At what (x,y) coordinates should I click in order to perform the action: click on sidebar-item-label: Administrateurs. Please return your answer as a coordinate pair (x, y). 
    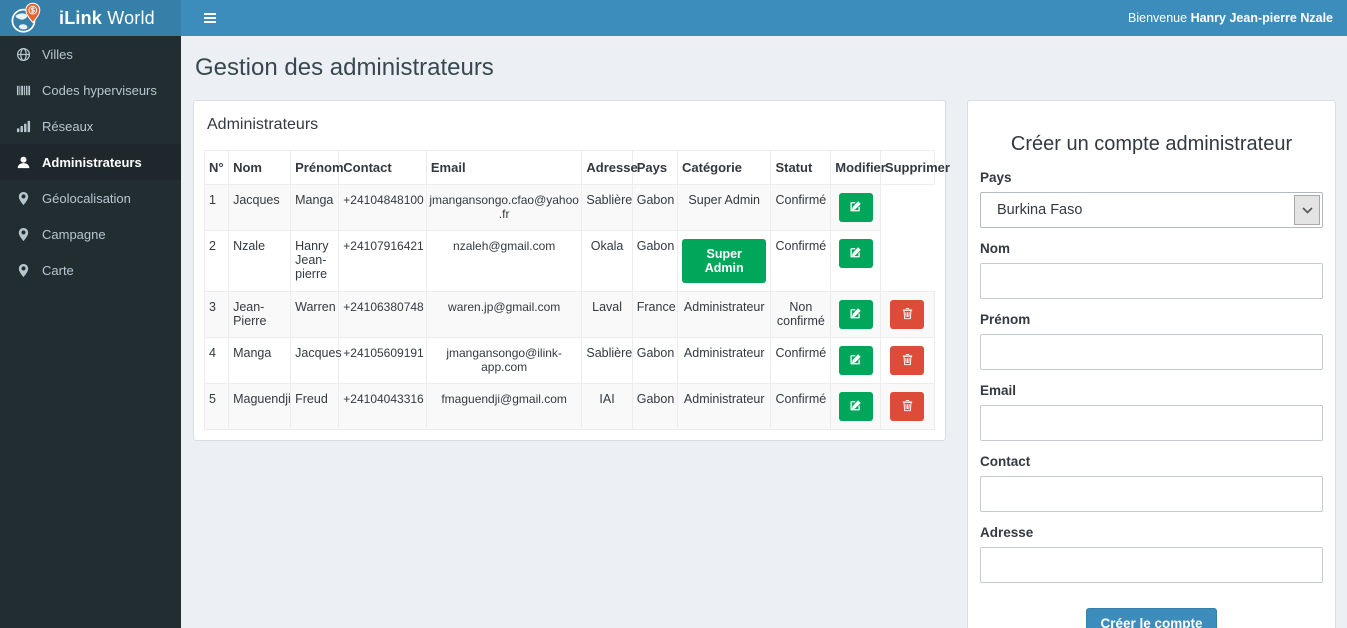
    Looking at the image, I should click on (92, 162).